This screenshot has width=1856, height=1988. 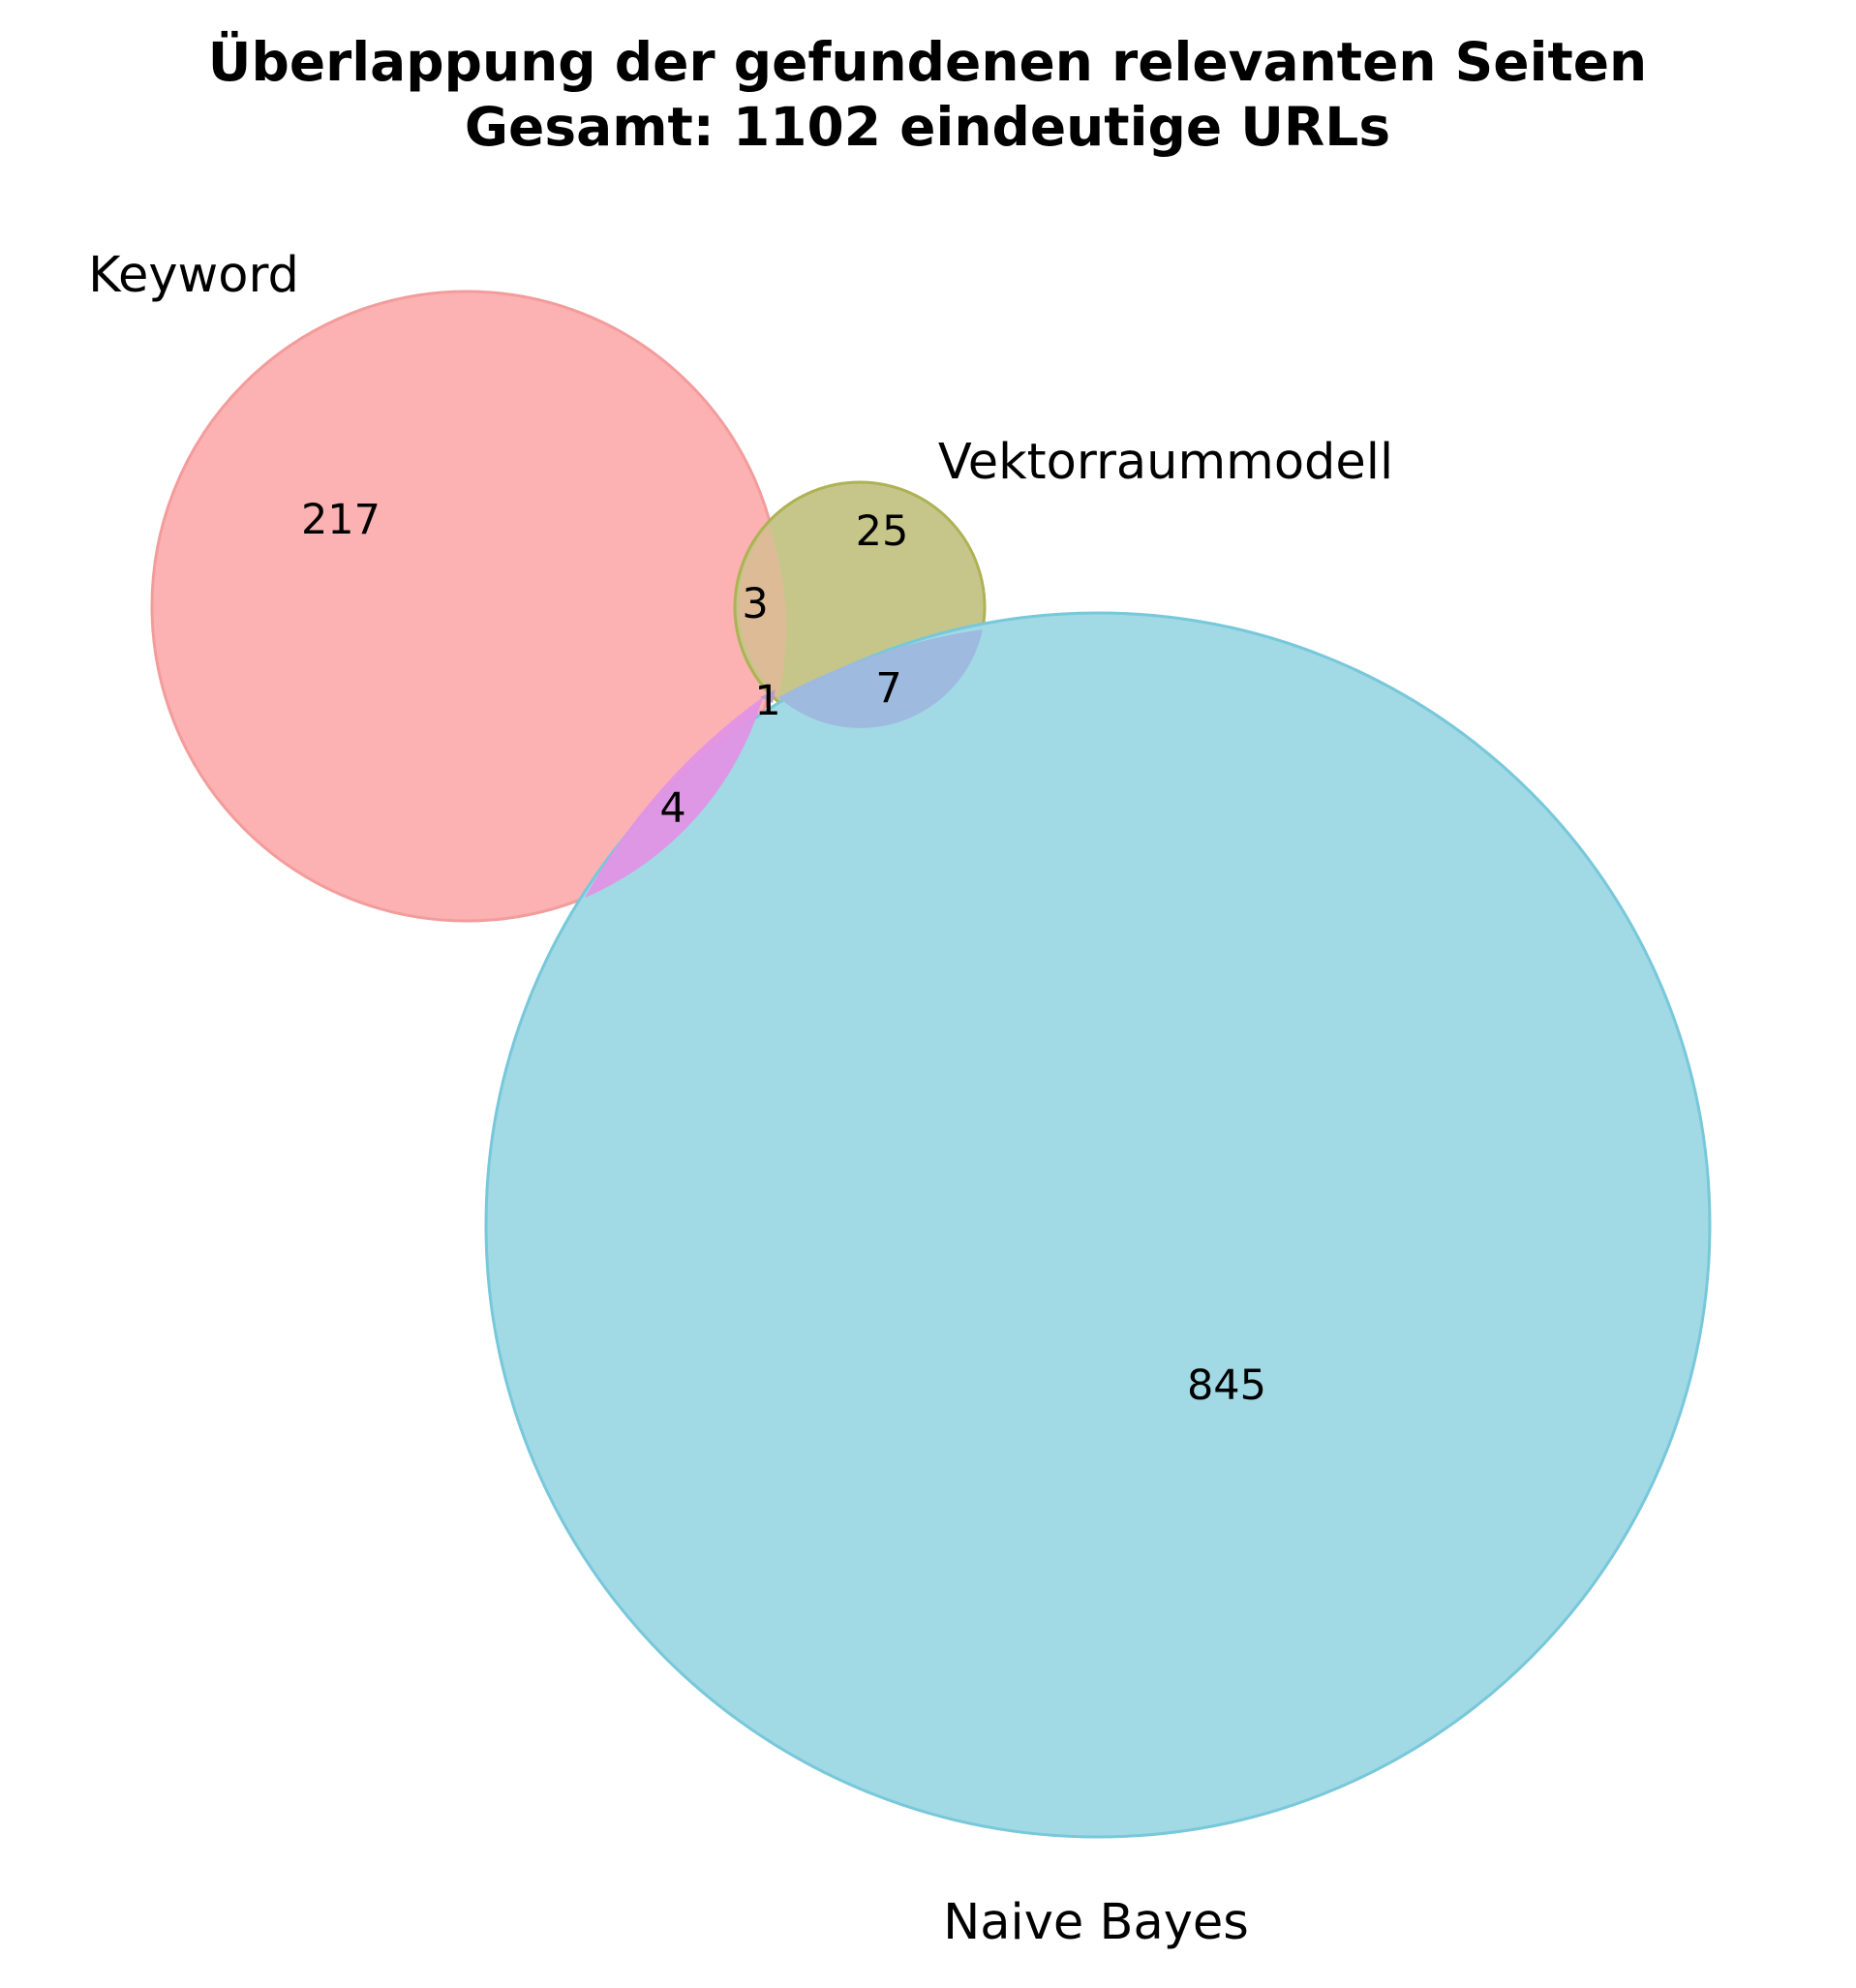 I want to click on vector-label: Vektorraummodell, so click(x=1165, y=462).